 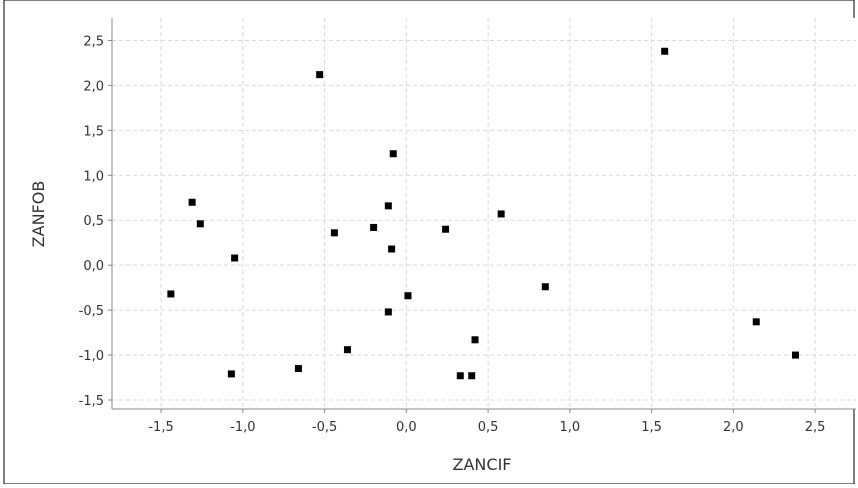 I want to click on y-tick-label: -1,5, so click(x=91, y=401).